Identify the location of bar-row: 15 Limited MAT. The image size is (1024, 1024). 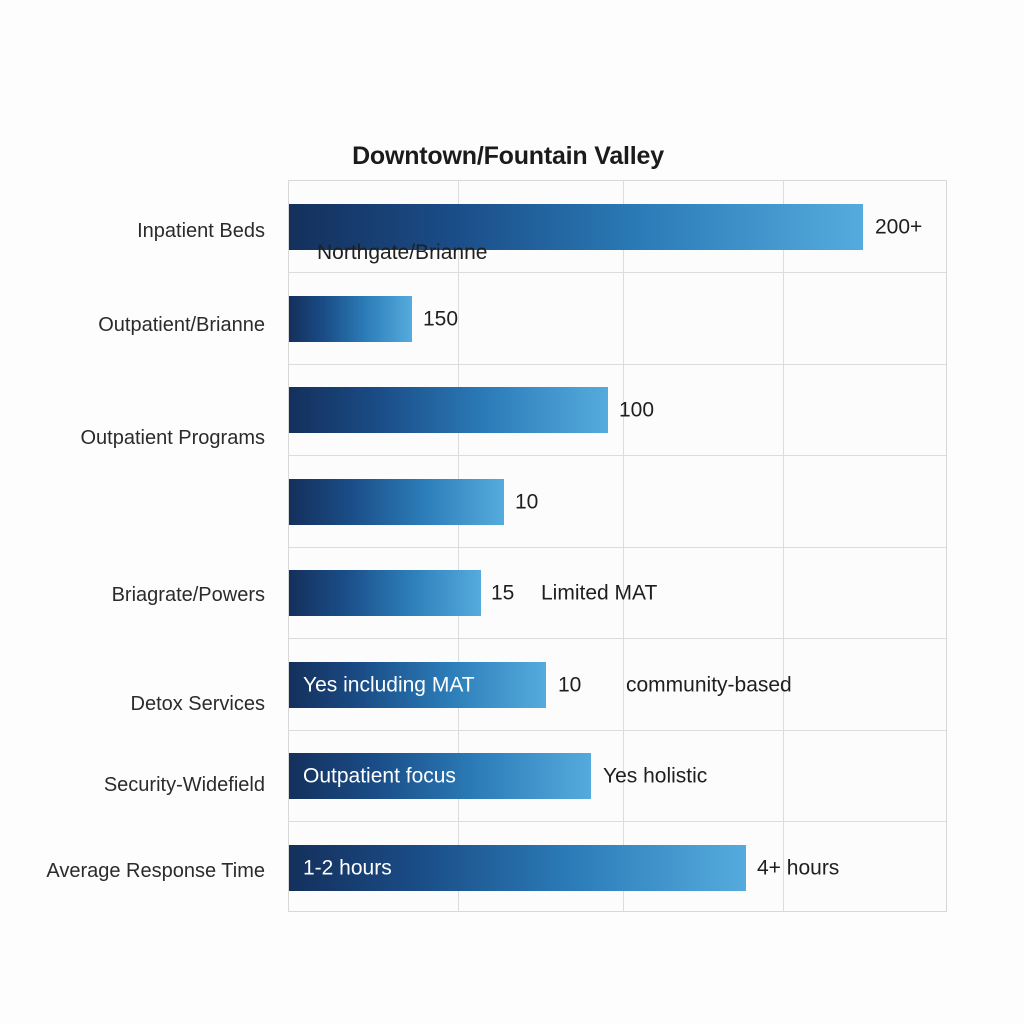
(617, 593).